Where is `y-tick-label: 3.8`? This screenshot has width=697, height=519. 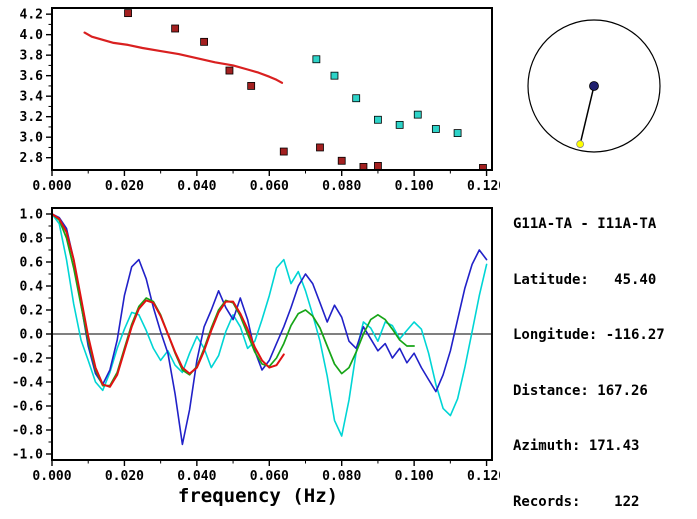
y-tick-label: 3.8 is located at coordinates (32, 56).